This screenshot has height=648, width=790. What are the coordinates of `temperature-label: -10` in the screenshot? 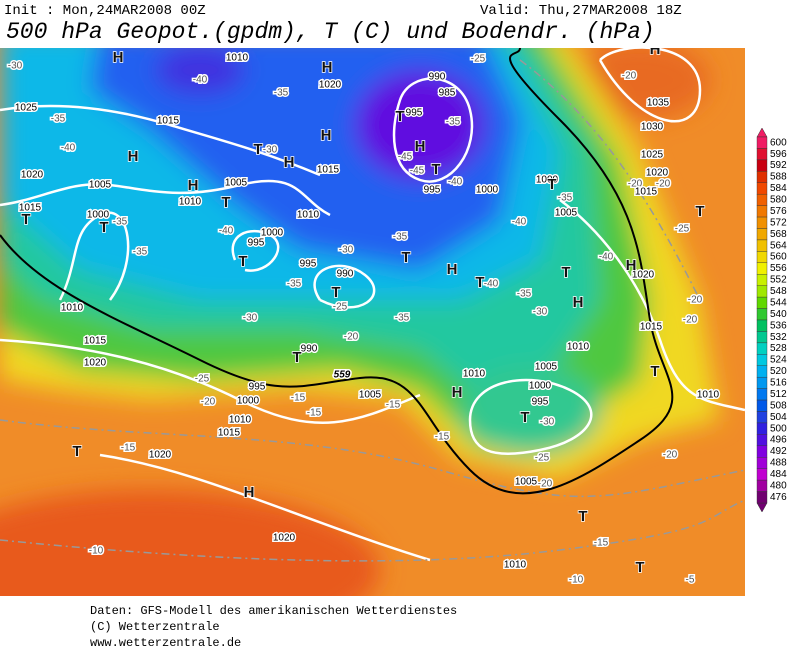 It's located at (576, 580).